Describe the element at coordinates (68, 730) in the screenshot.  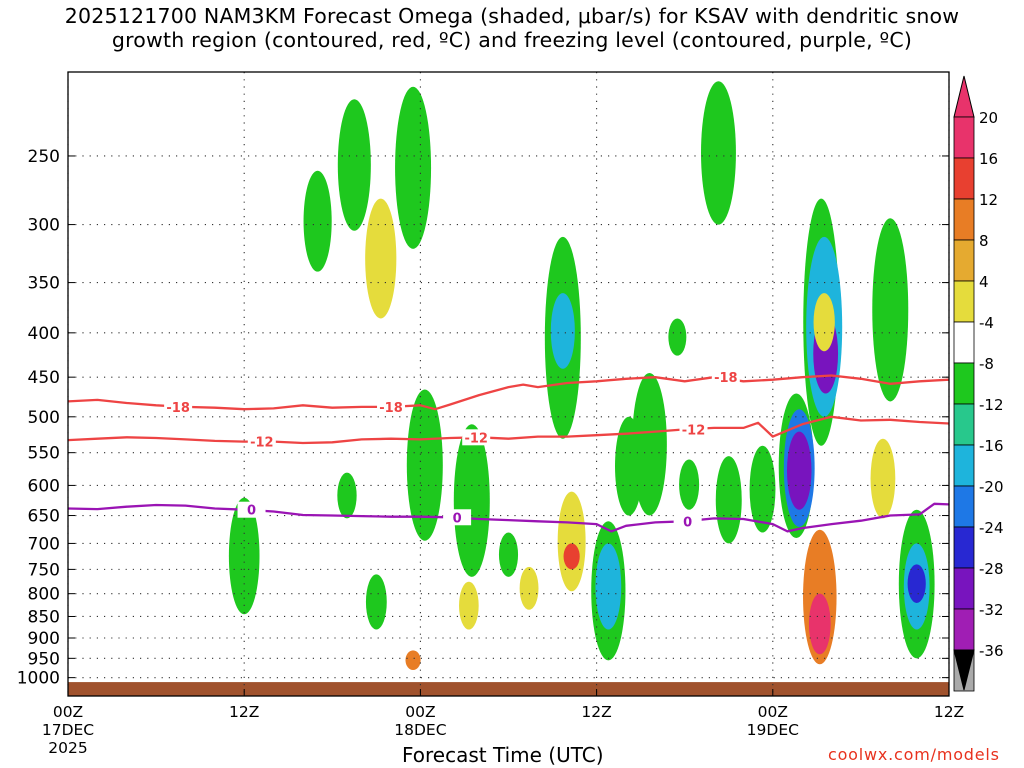
I see `x-tick-date-0: 17DEC` at that location.